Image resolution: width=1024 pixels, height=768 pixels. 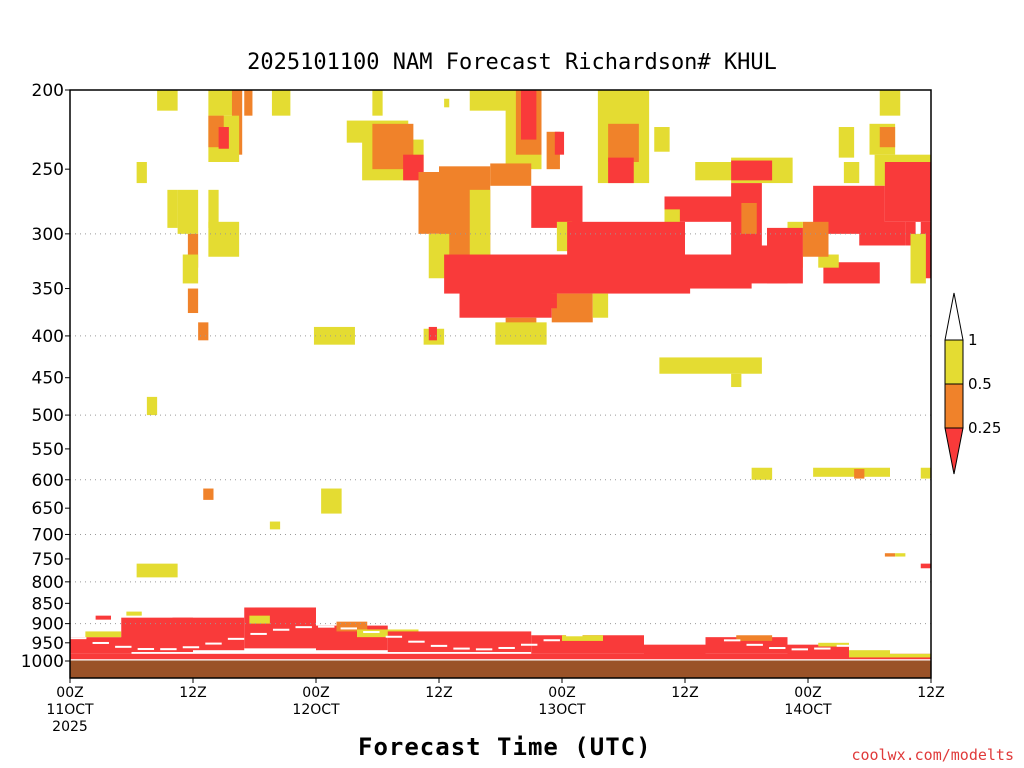 I want to click on x-tick-label: 2025, so click(x=70, y=727).